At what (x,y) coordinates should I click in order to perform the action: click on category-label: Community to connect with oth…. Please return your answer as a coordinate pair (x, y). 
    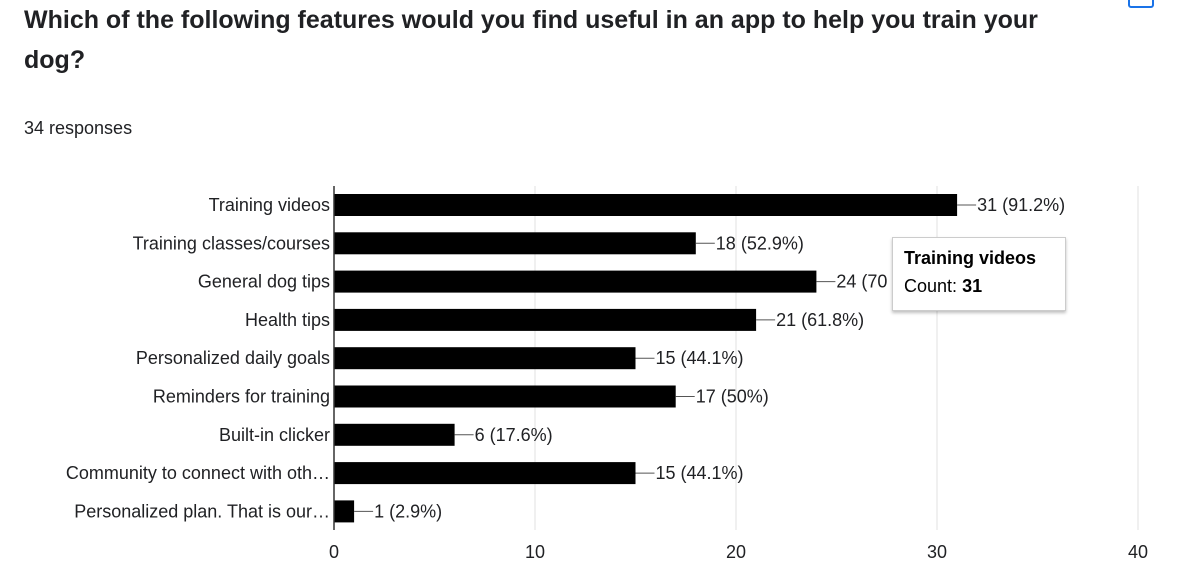
    Looking at the image, I should click on (198, 473).